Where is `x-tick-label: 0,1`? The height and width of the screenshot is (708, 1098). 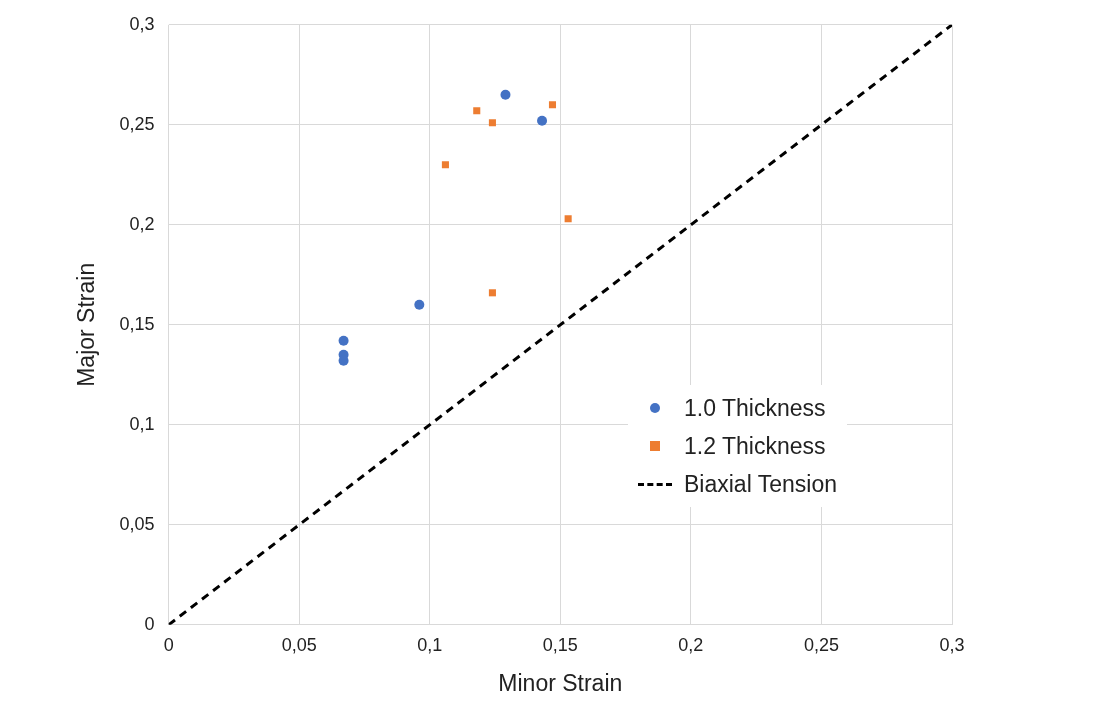 x-tick-label: 0,1 is located at coordinates (430, 644).